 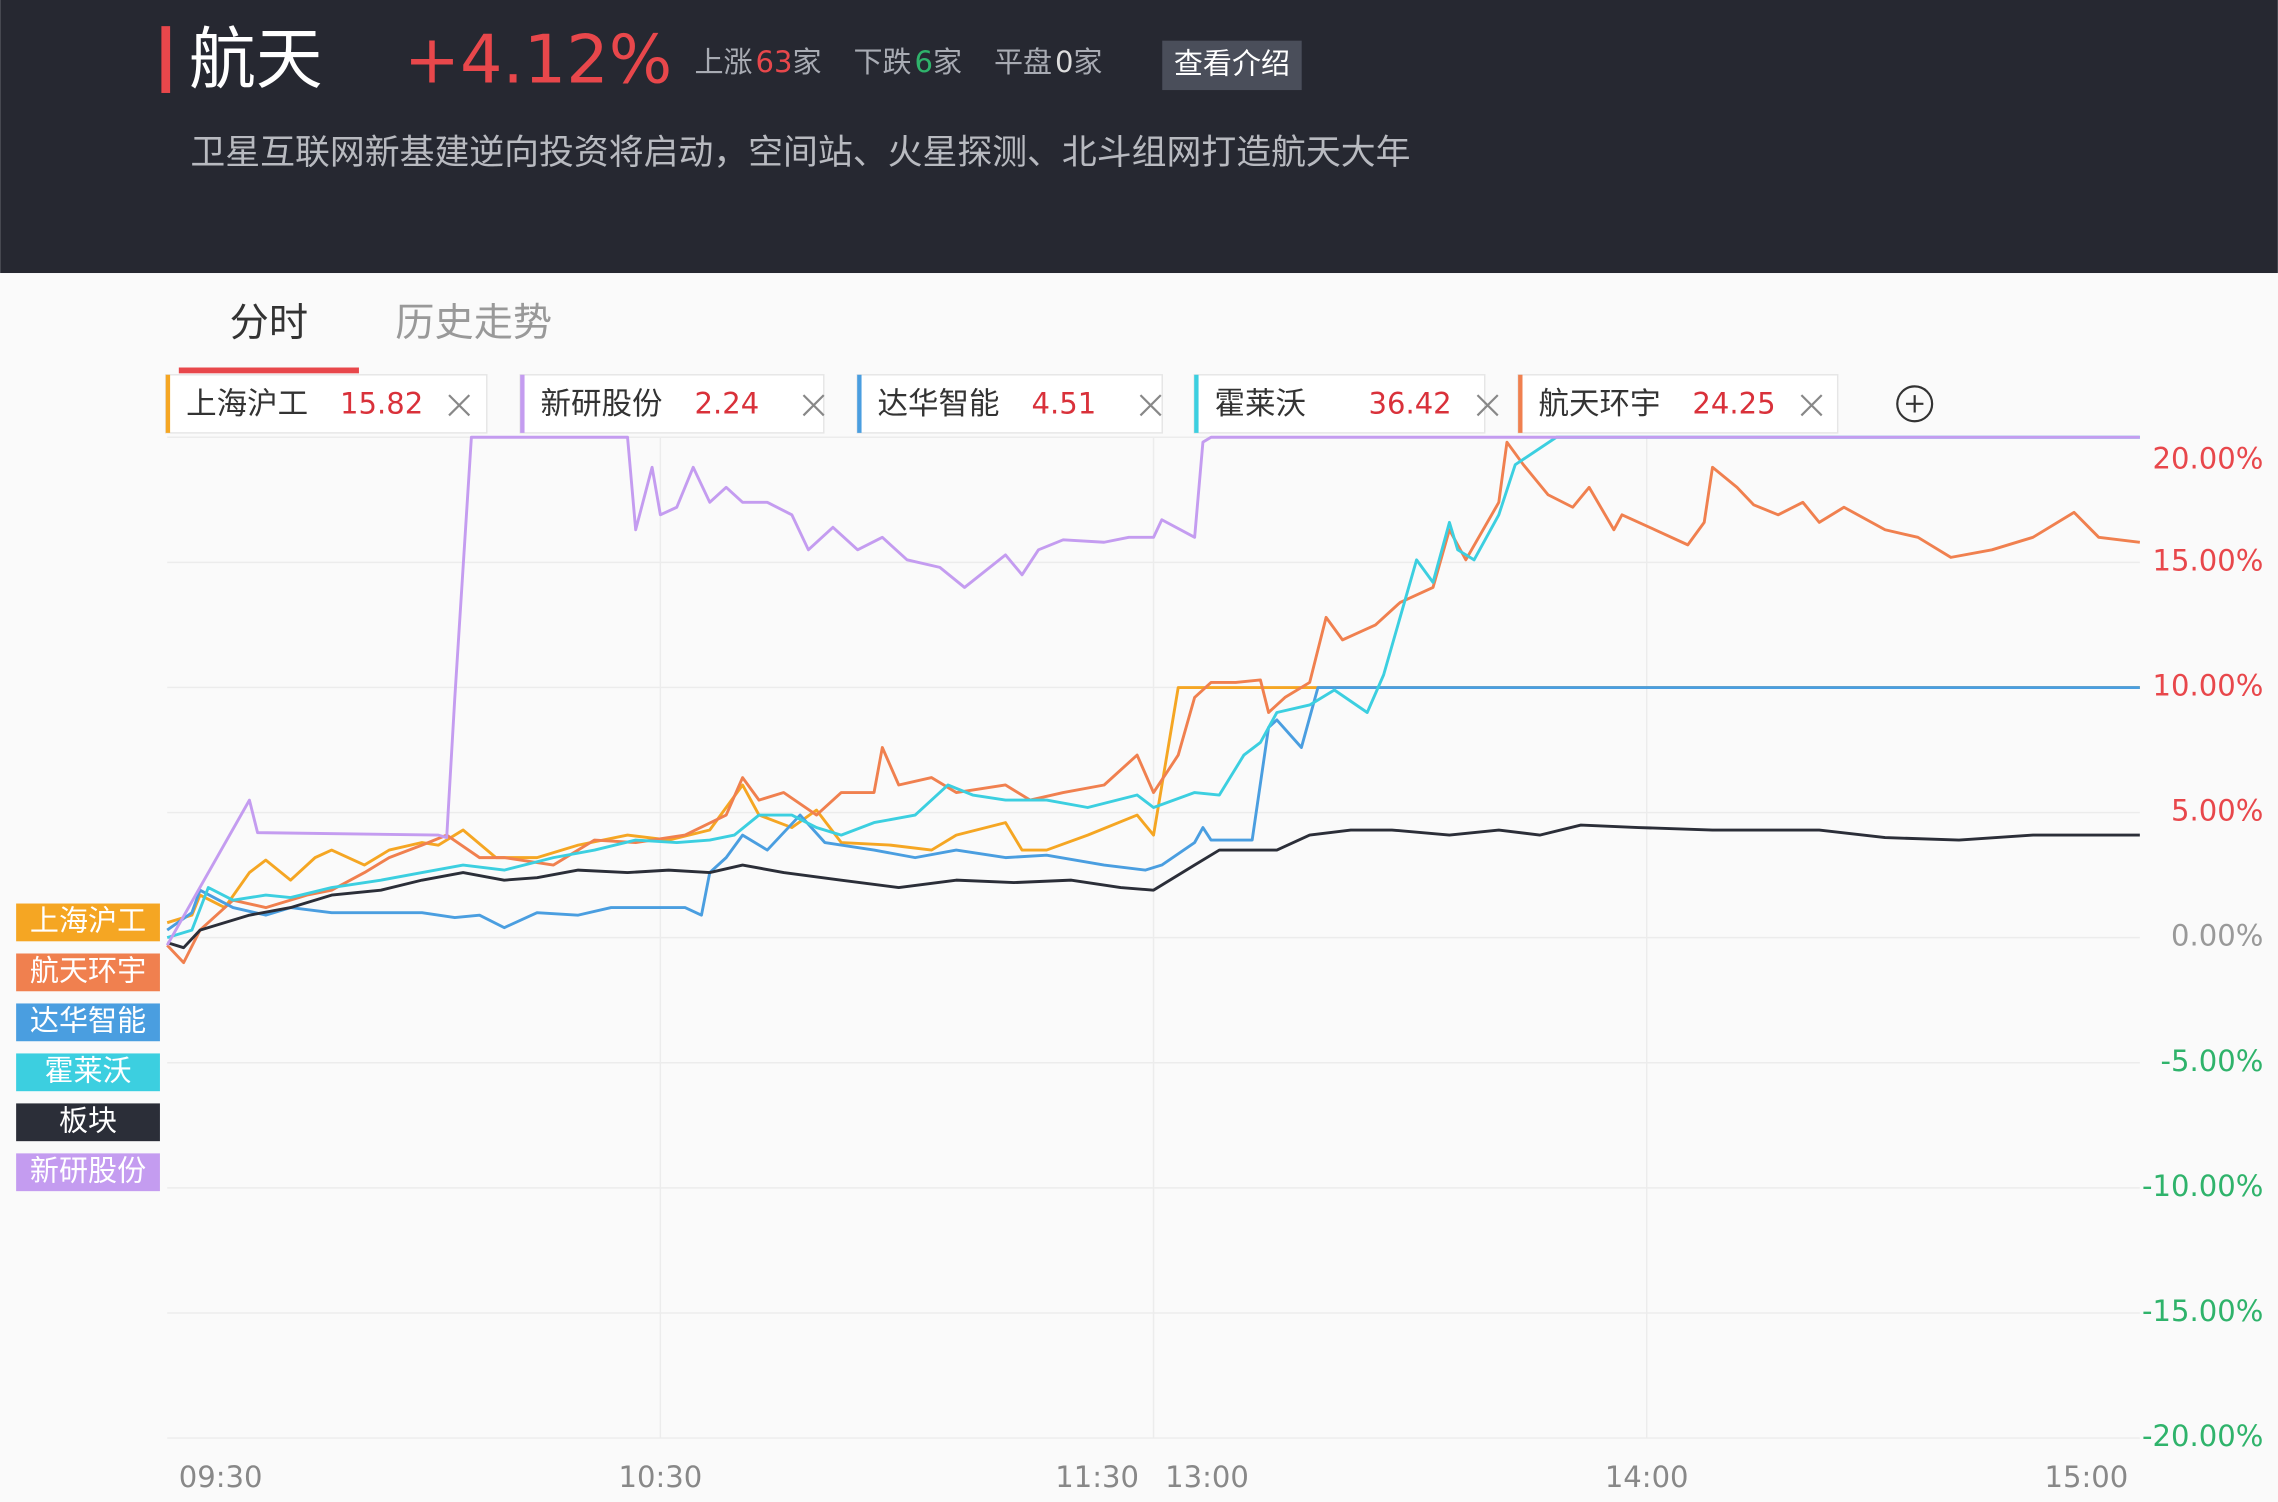 I want to click on stat-count: 6, so click(x=923, y=62).